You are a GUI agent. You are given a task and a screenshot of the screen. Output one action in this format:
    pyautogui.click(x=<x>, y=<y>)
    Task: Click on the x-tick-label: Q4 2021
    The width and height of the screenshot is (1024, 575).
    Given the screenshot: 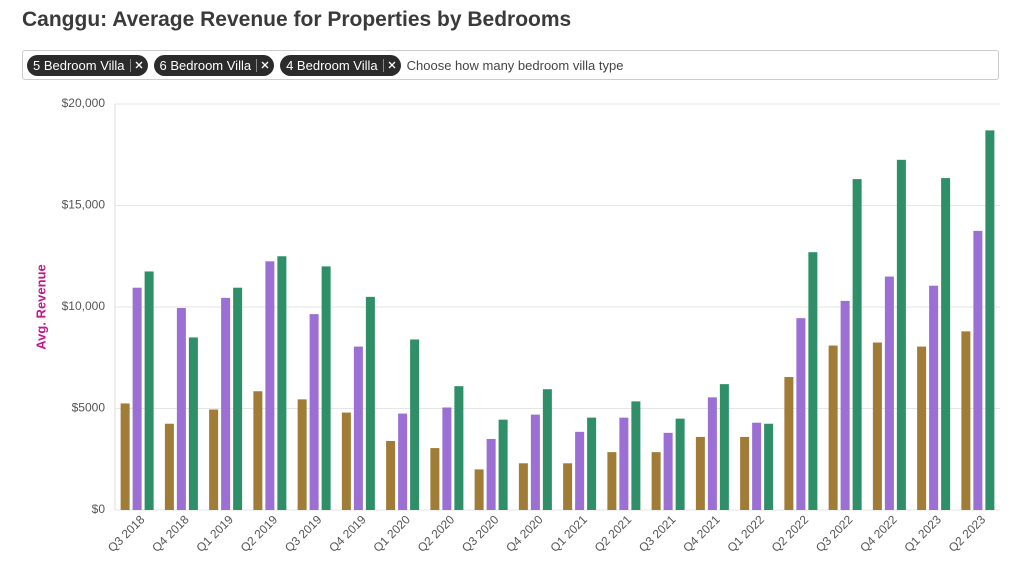 What is the action you would take?
    pyautogui.click(x=701, y=533)
    